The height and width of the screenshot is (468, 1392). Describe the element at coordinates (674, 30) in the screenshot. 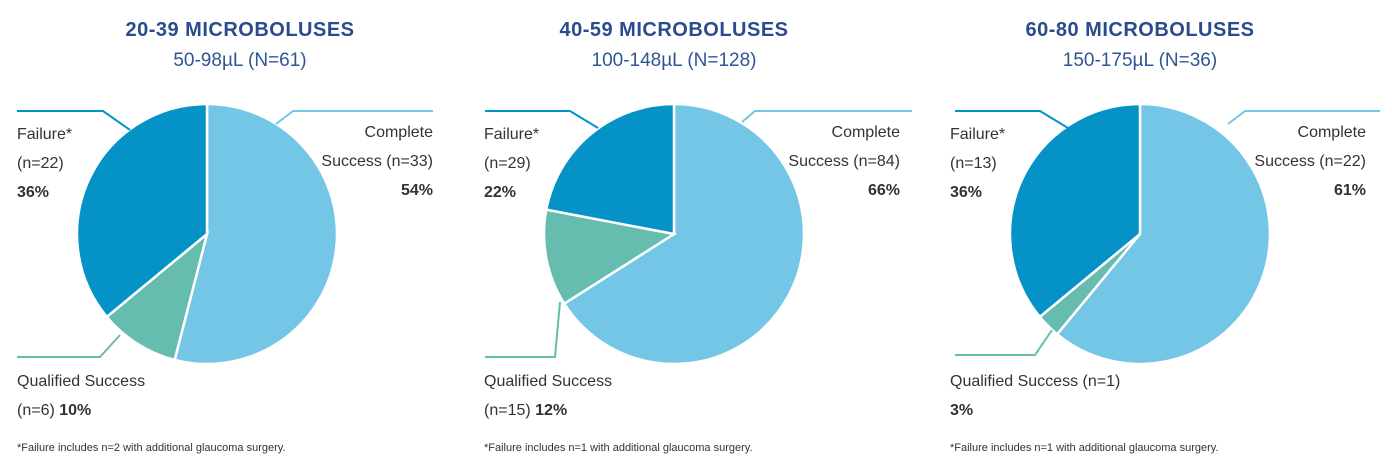

I see `chart-title: 40-59 MICROBOLUSES` at that location.